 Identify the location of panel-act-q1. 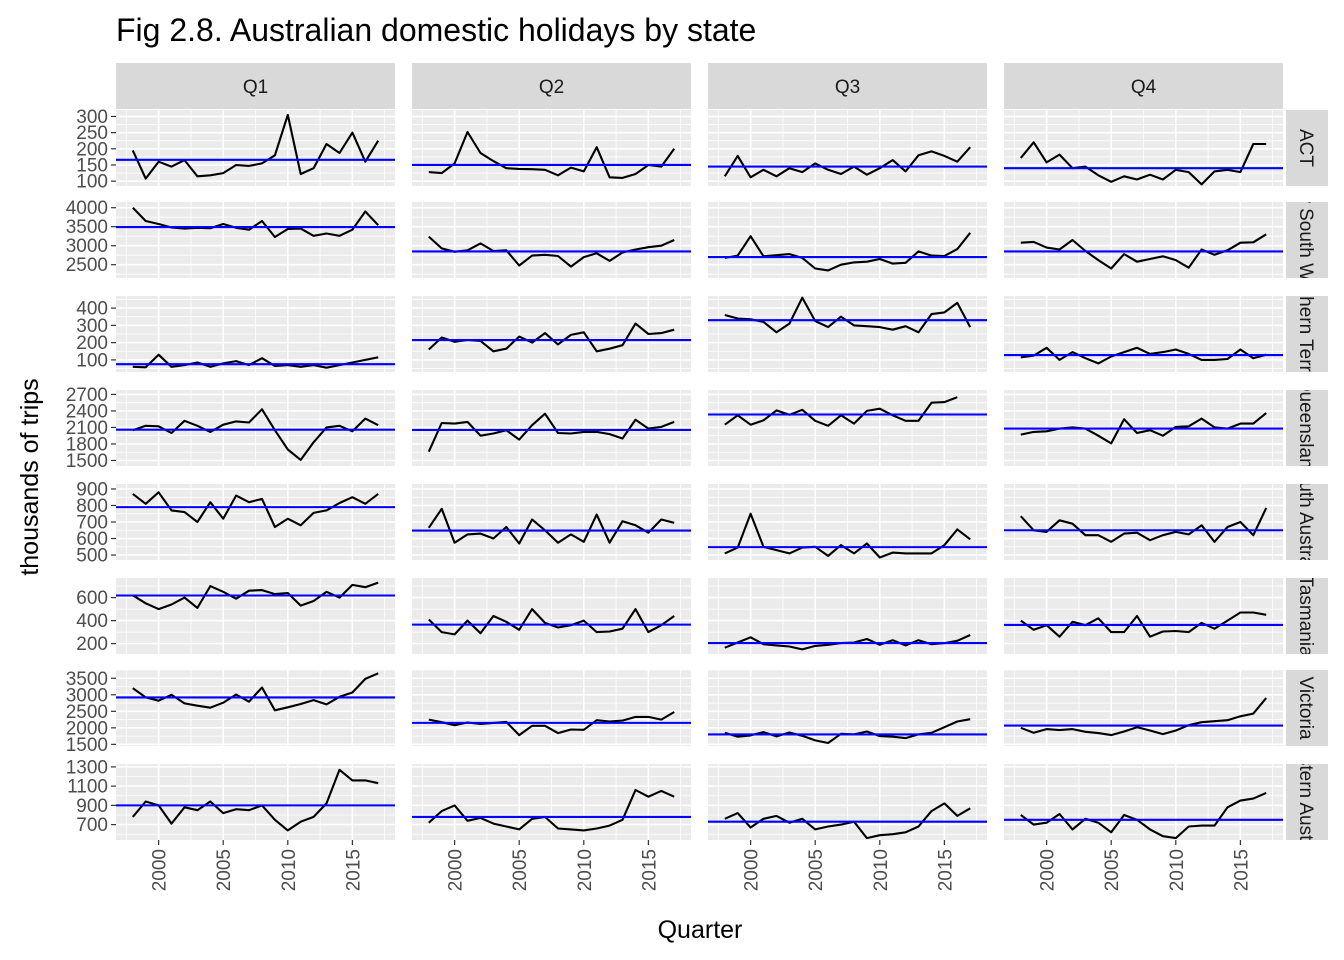
(255, 148).